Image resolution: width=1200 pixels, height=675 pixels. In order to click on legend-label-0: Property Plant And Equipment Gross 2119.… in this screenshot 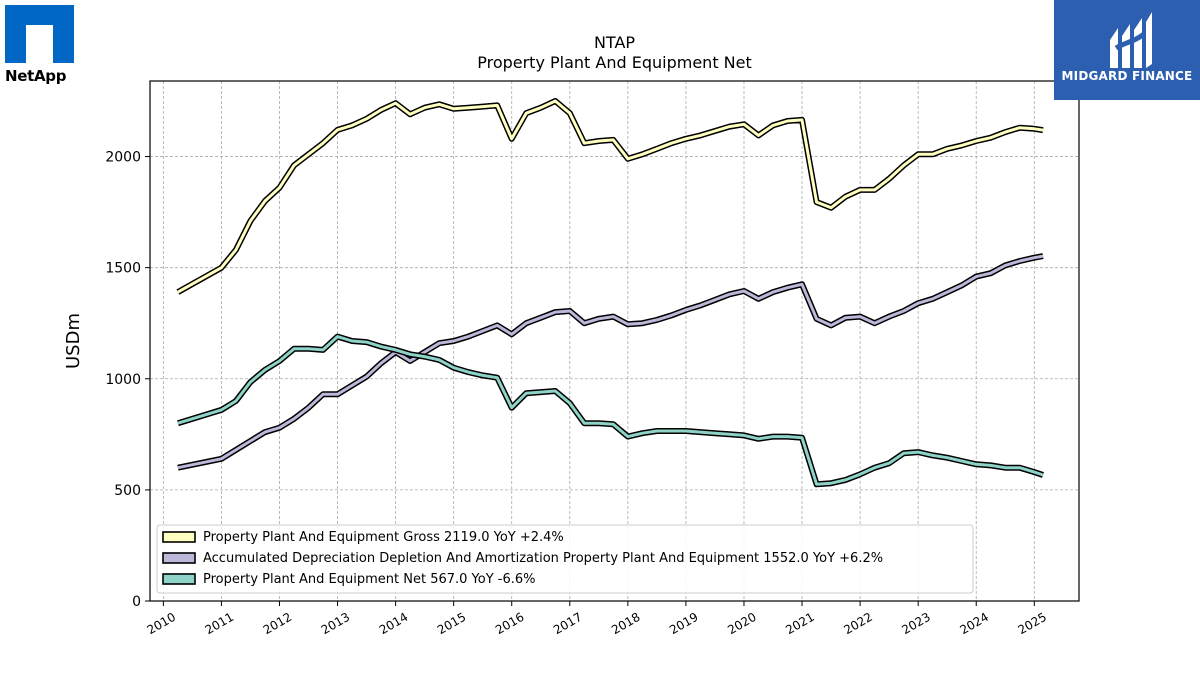, I will do `click(383, 537)`.